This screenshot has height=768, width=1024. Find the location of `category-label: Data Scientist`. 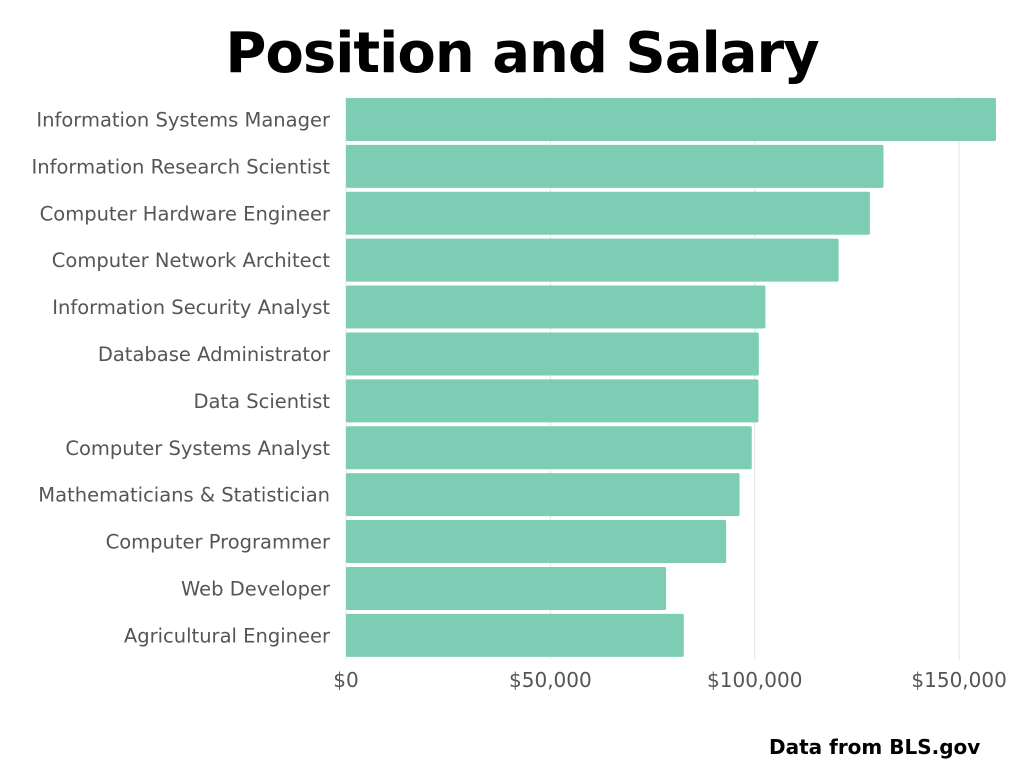

category-label: Data Scientist is located at coordinates (262, 401).